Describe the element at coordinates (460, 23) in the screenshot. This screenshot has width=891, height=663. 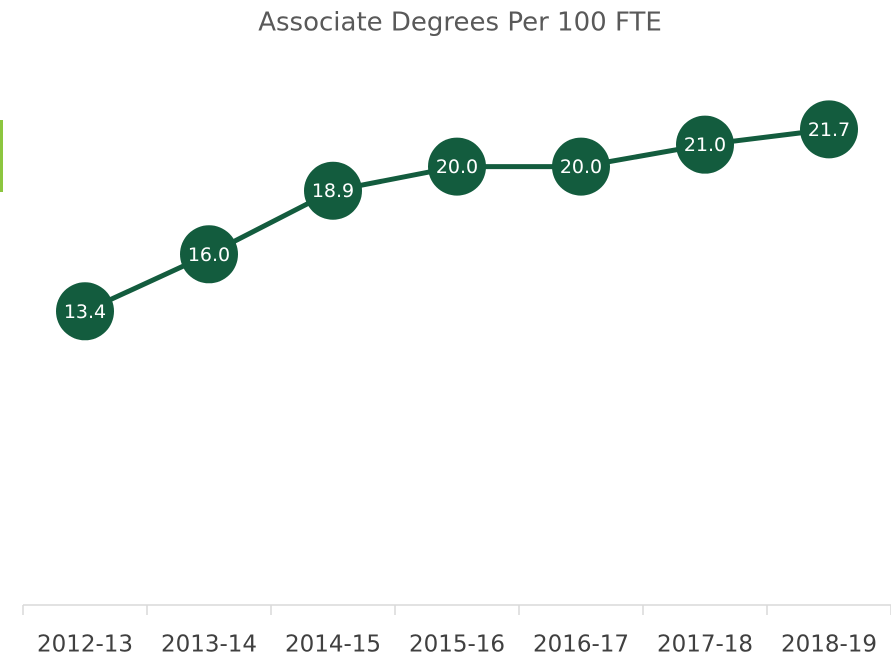
I see `chart-title: Associate Degrees Per 100 FTE` at that location.